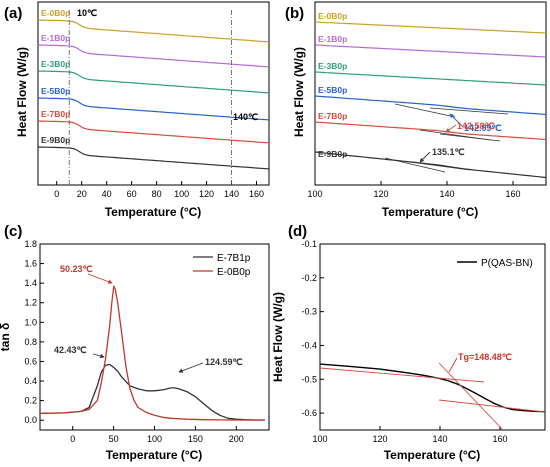 This screenshot has height=467, width=550. What do you see at coordinates (13, 231) in the screenshot?
I see `panel-c-label: (c)` at bounding box center [13, 231].